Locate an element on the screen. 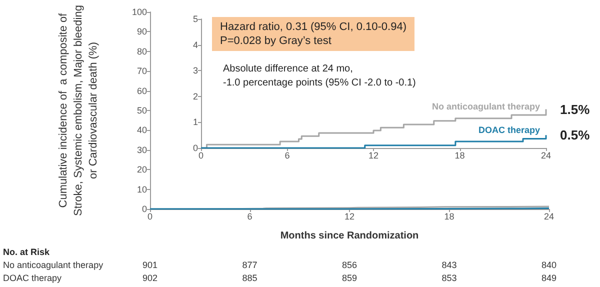  text: 877 is located at coordinates (250, 265).